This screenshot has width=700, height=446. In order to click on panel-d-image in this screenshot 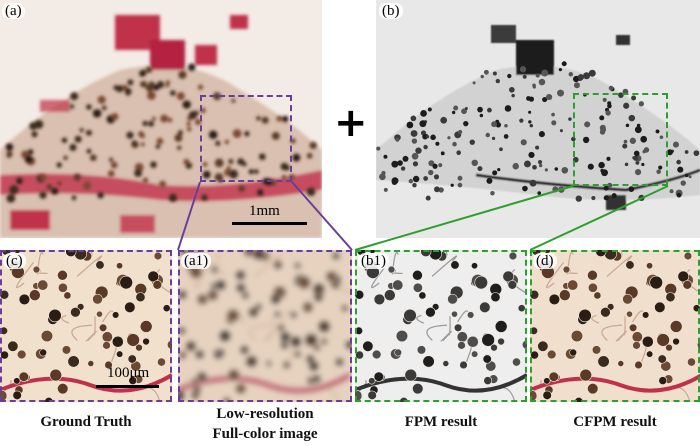, I will do `click(615, 326)`.